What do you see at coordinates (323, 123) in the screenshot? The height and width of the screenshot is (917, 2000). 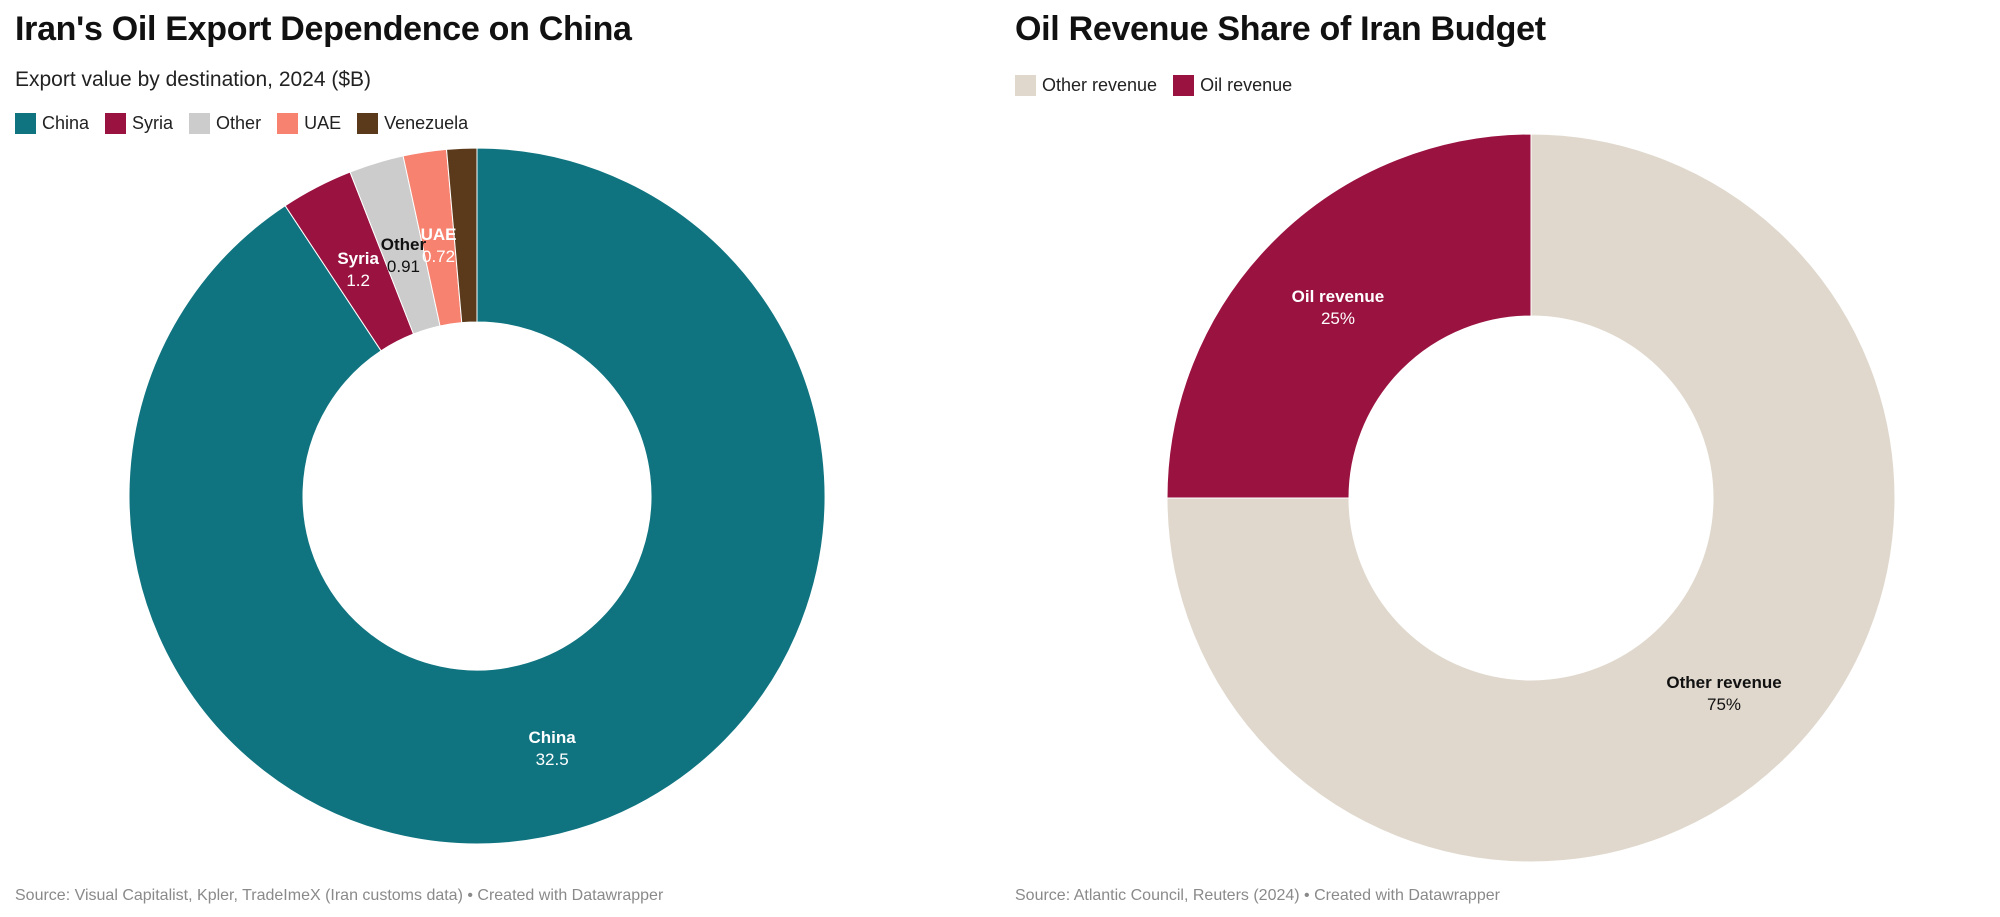 I see `legend-label-uae: UAE` at bounding box center [323, 123].